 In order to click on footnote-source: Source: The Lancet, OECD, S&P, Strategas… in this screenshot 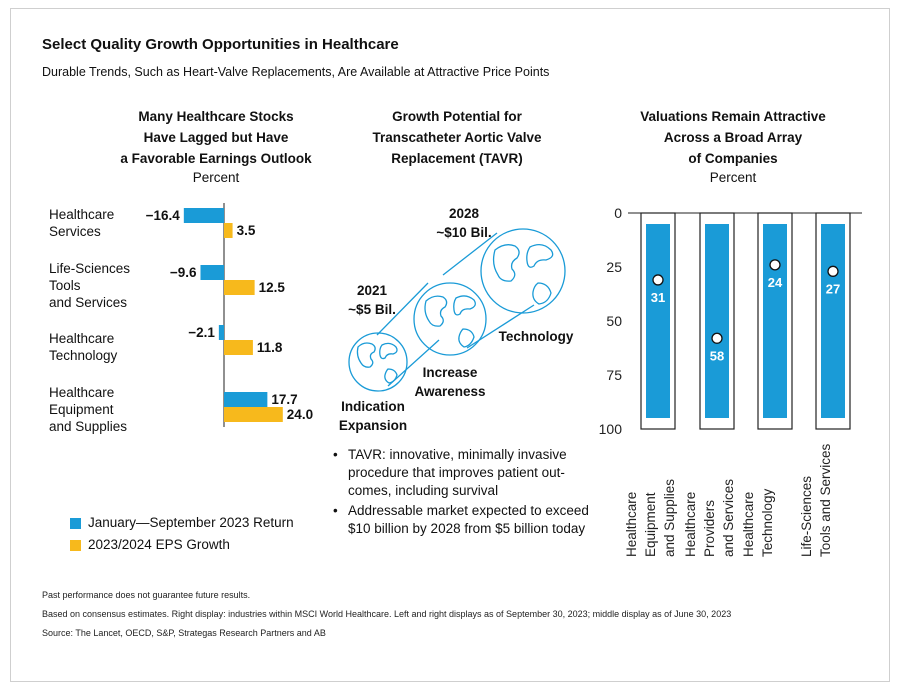, I will do `click(184, 633)`.